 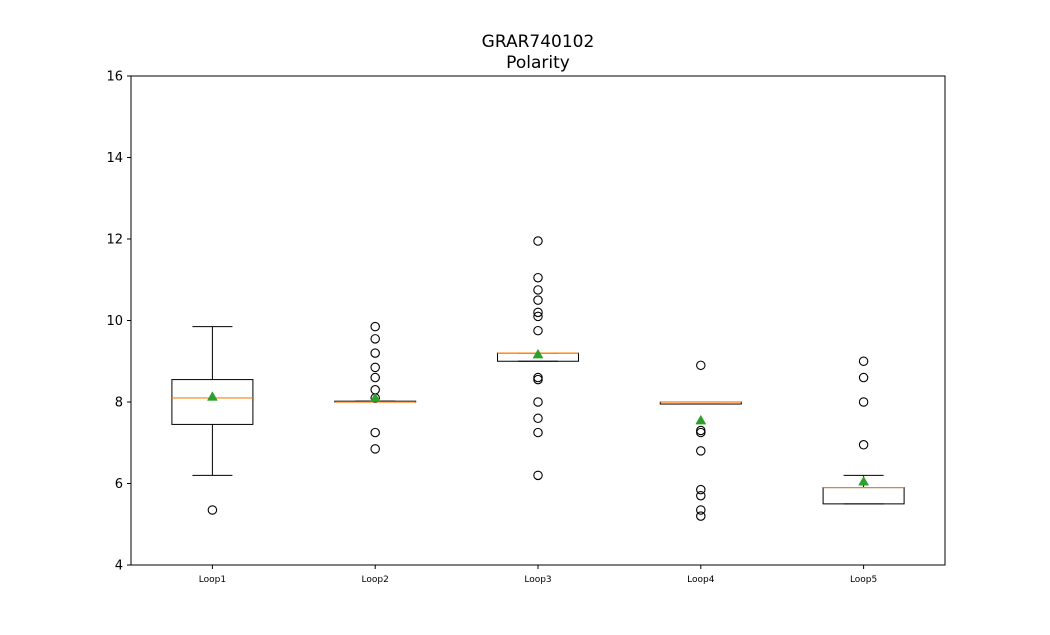 I want to click on x-tick-label: Loop1, so click(x=212, y=580).